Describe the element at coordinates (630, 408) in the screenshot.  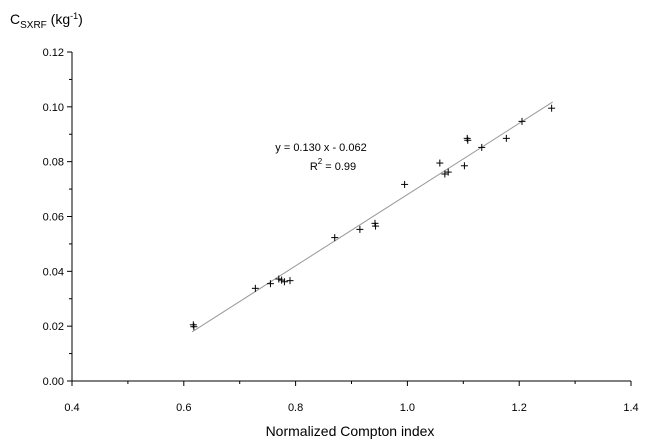
I see `x-tick-label: 1.4` at that location.